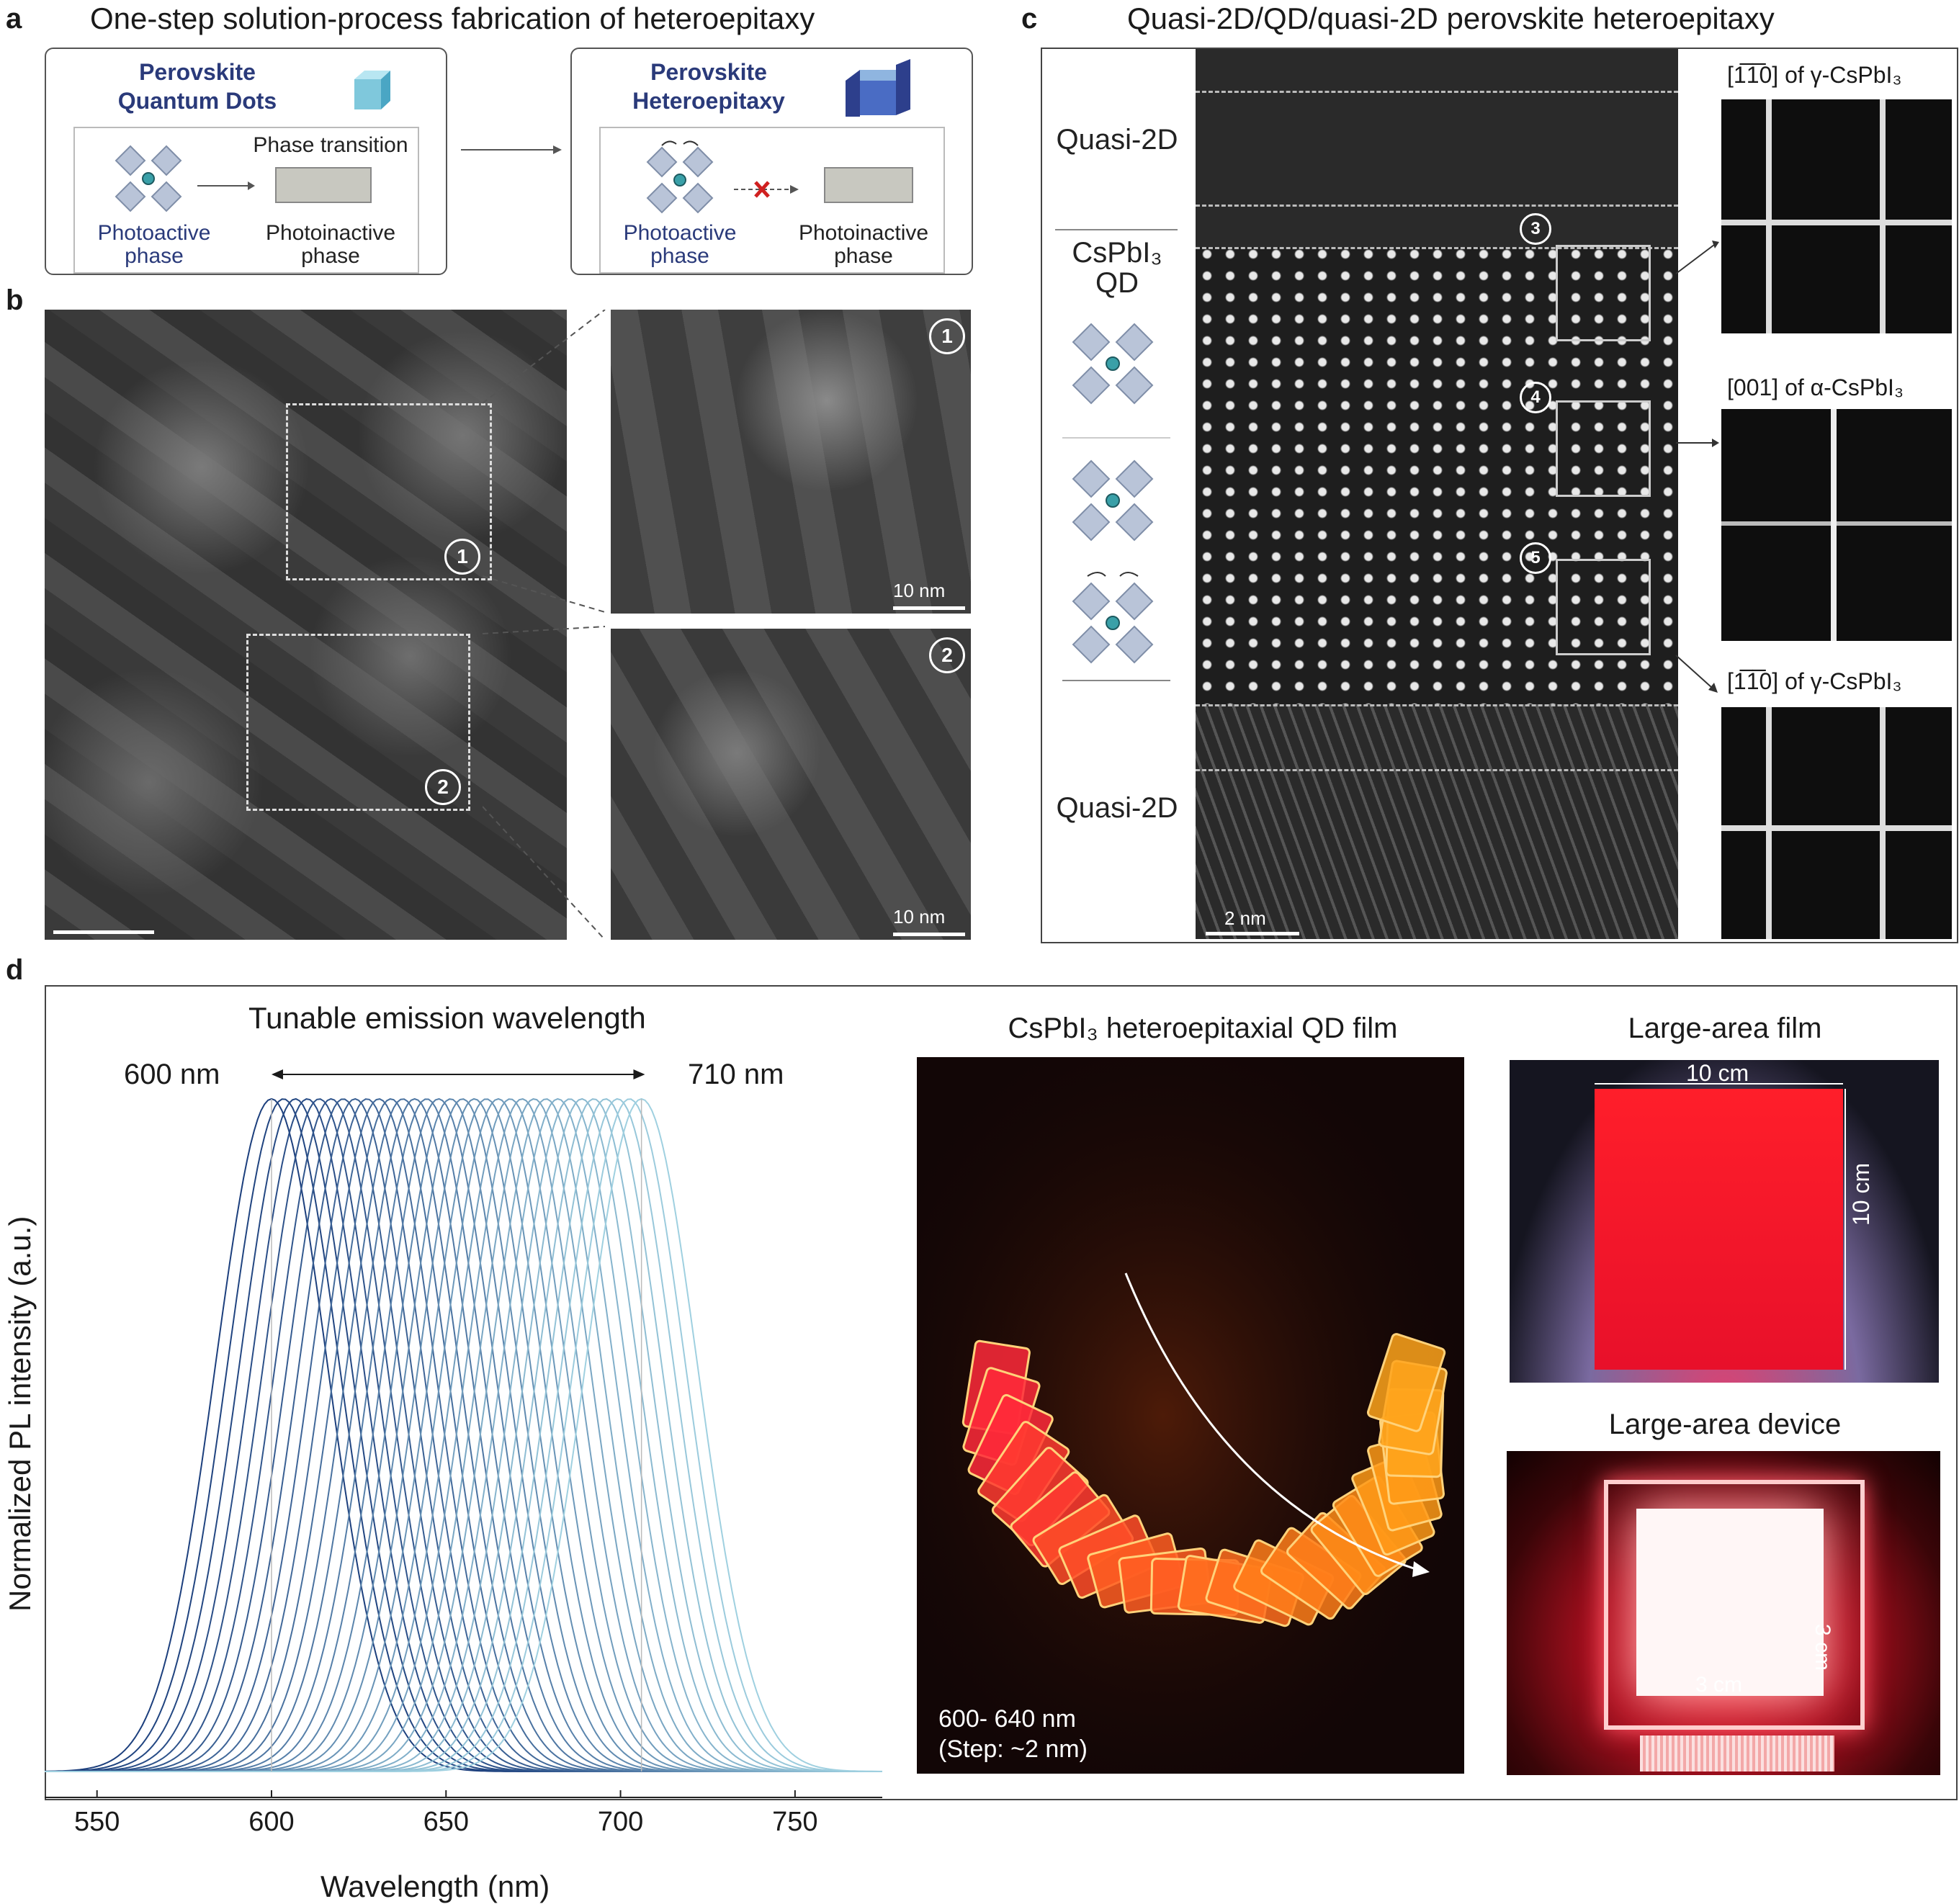  What do you see at coordinates (1190, 1415) in the screenshot?
I see `film-photo: 600- 640 nm (Step: ~2 nm)` at bounding box center [1190, 1415].